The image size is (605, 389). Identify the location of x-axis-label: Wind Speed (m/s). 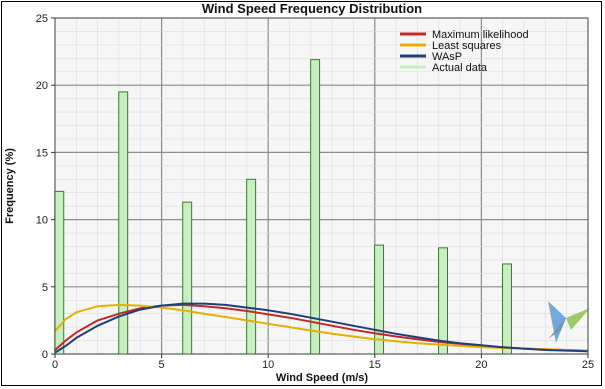
(322, 378).